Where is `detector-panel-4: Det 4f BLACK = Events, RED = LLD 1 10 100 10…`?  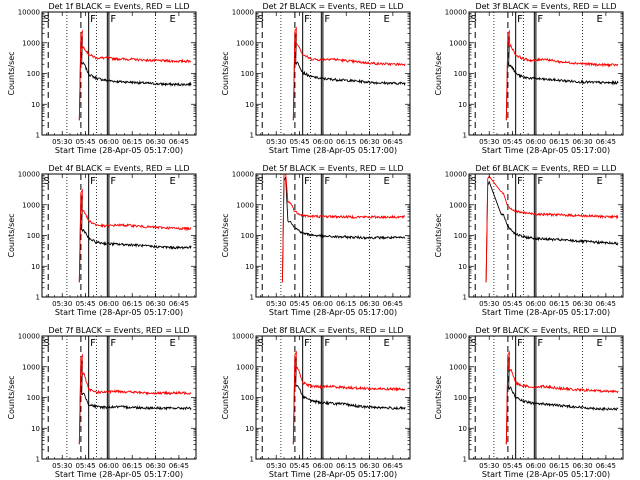
detector-panel-4: Det 4f BLACK = Events, RED = LLD 1 10 100 10… is located at coordinates (102, 240).